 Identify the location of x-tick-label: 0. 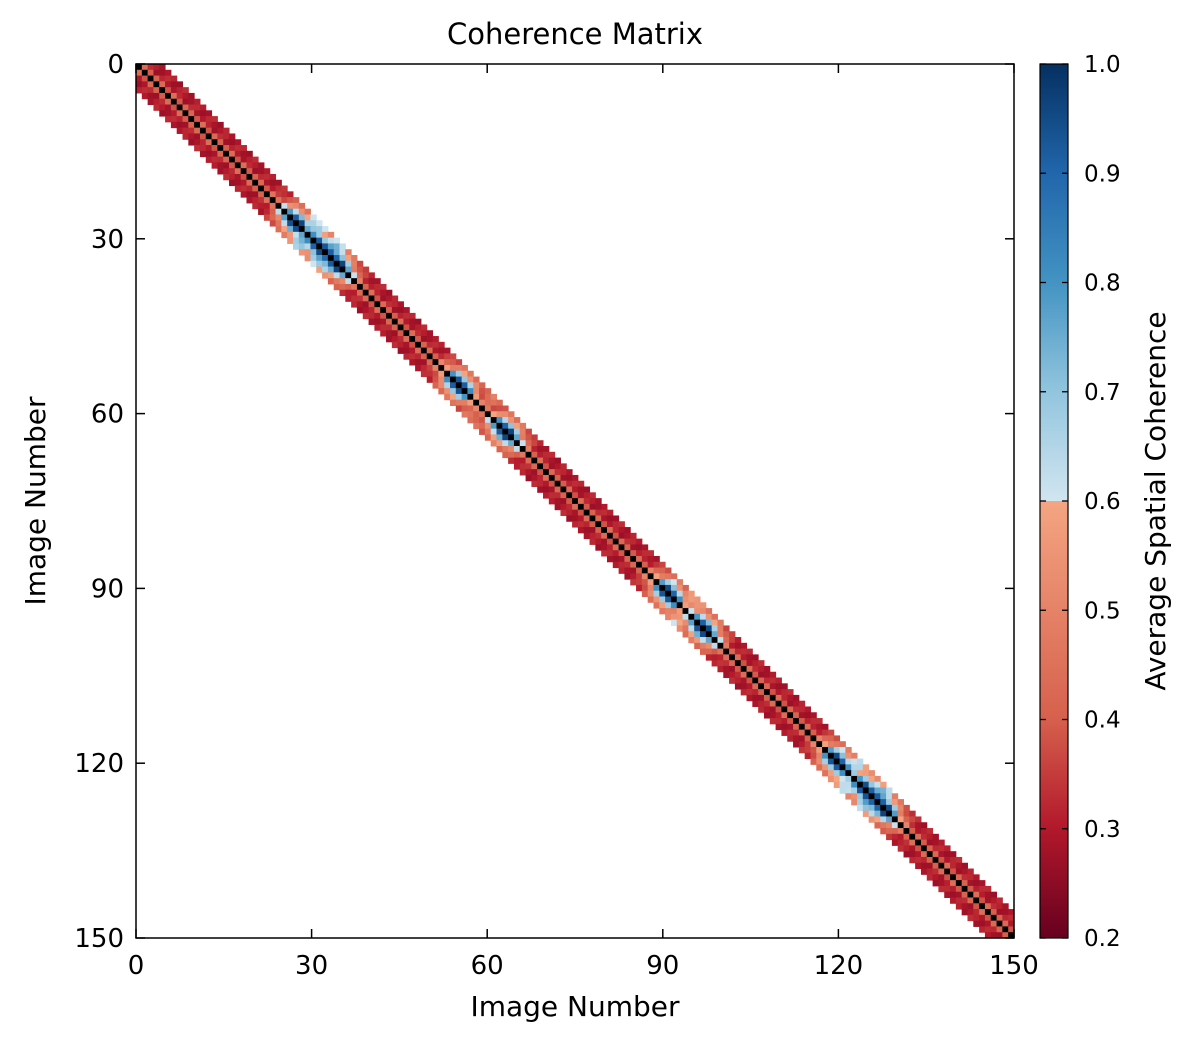
(136, 966).